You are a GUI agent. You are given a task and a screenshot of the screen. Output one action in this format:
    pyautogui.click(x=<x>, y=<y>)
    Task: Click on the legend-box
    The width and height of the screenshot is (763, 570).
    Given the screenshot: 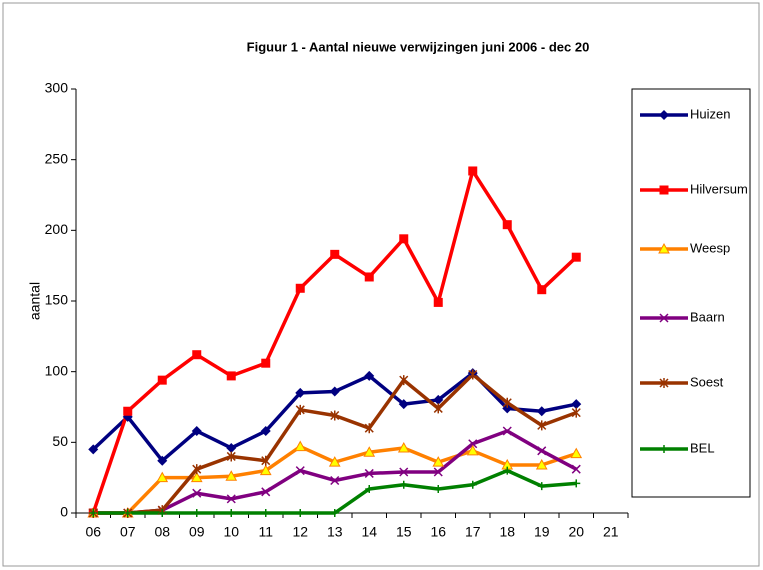 What is the action you would take?
    pyautogui.click(x=691, y=293)
    